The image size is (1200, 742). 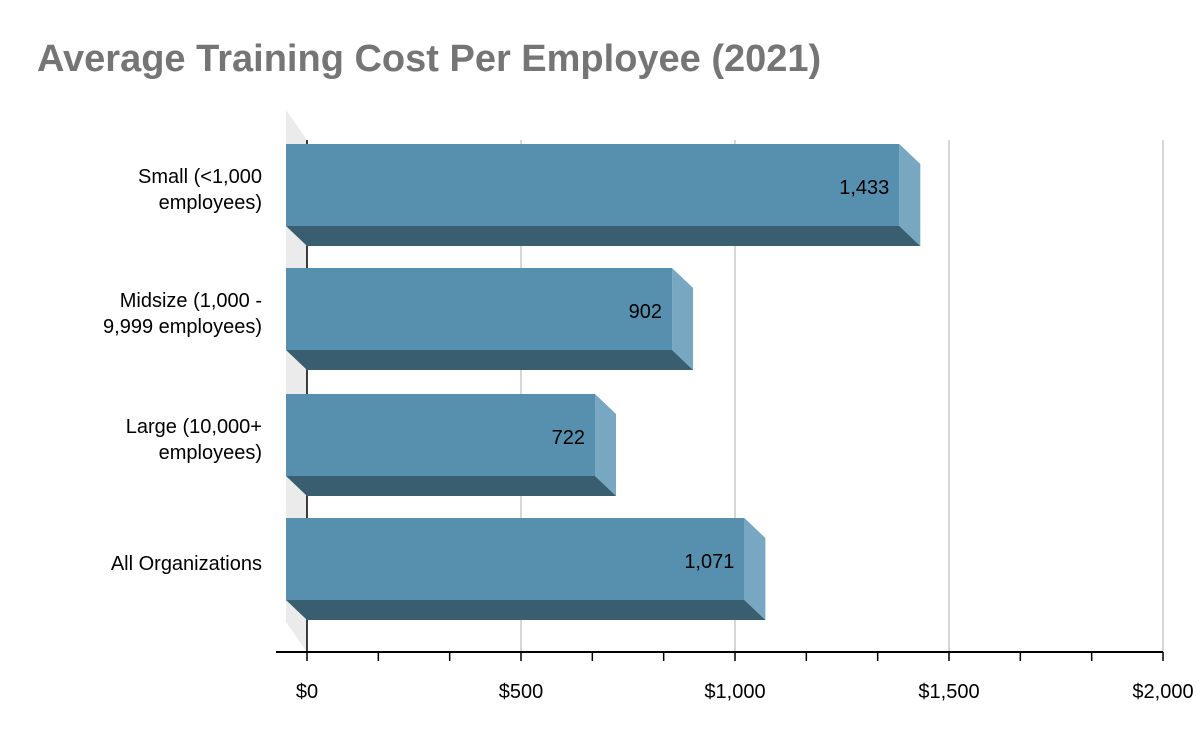 I want to click on x-tick-label: $1,000, so click(x=734, y=692).